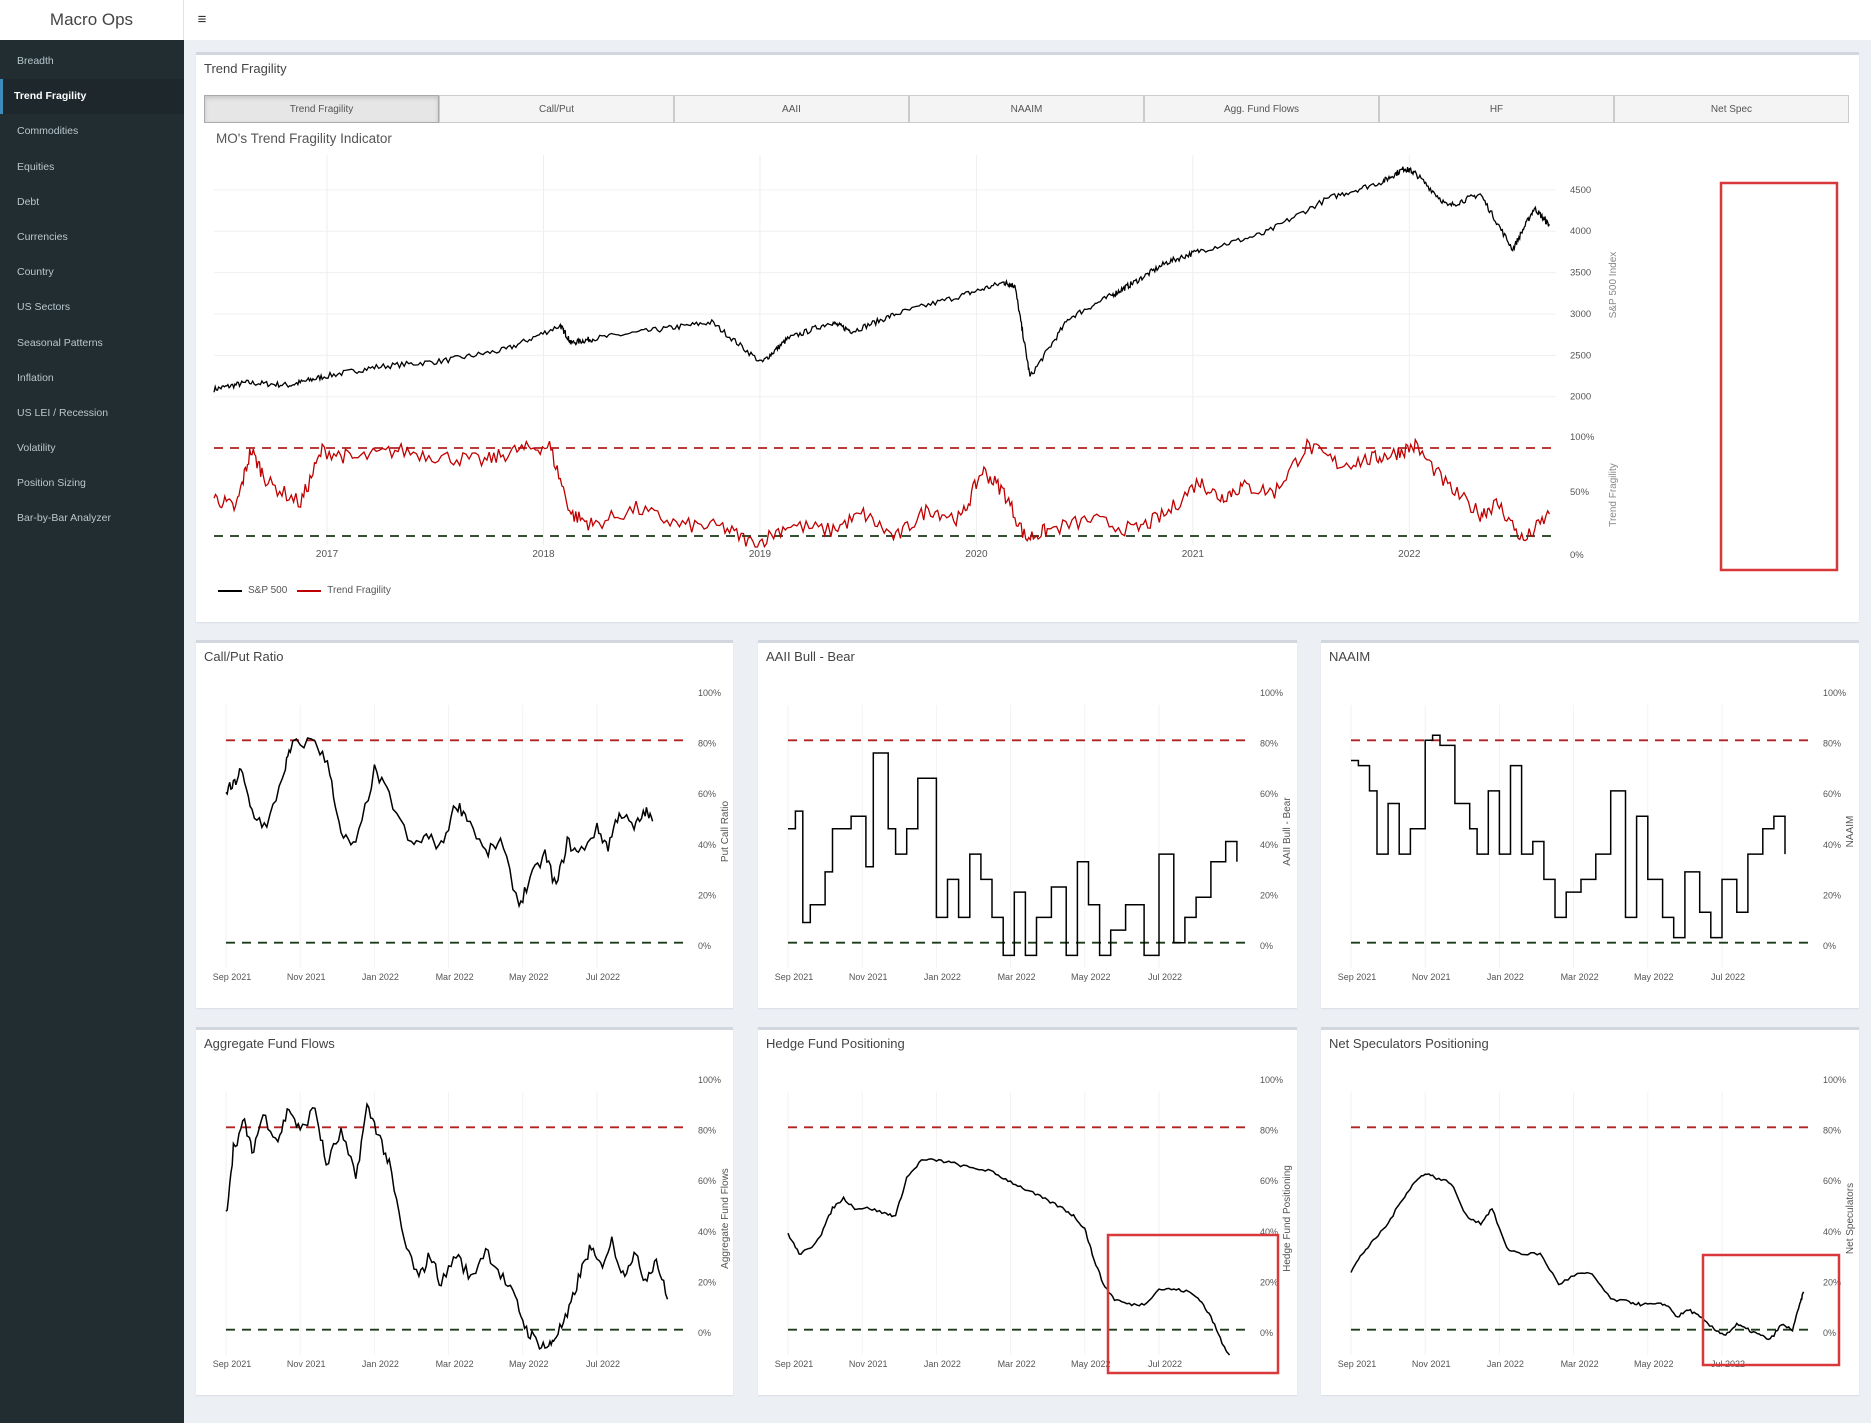 This screenshot has height=1423, width=1871. What do you see at coordinates (63, 412) in the screenshot?
I see `sidebar-item: US LEI / Recession` at bounding box center [63, 412].